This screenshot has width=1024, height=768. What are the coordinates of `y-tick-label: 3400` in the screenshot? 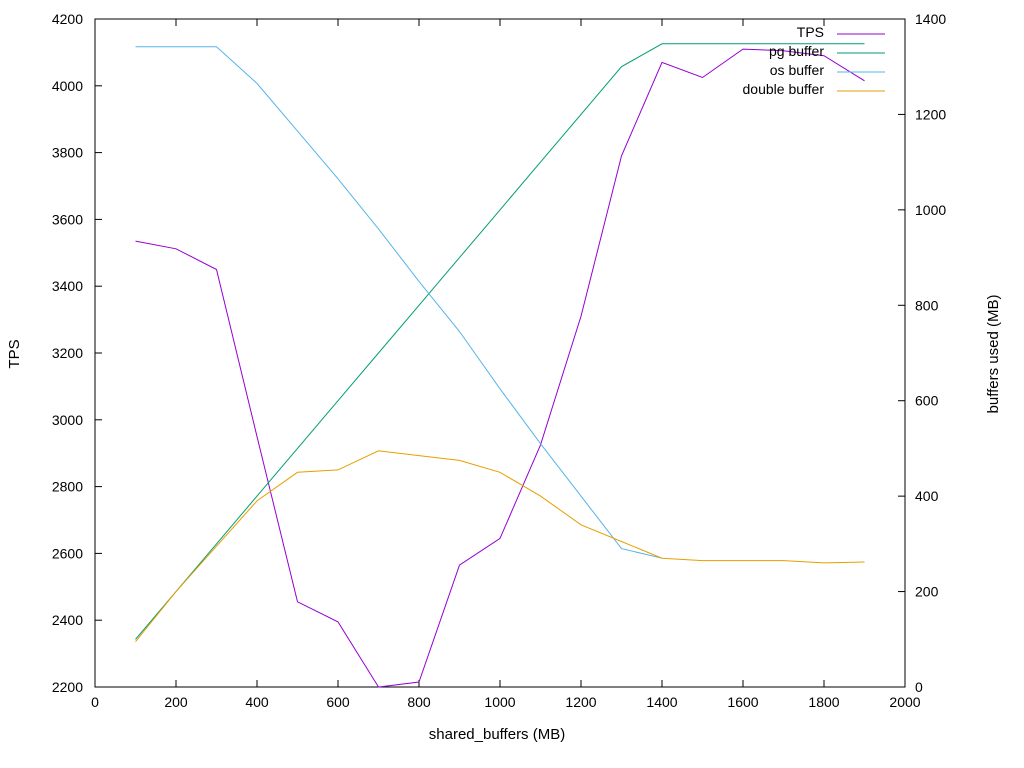 It's located at (67, 286).